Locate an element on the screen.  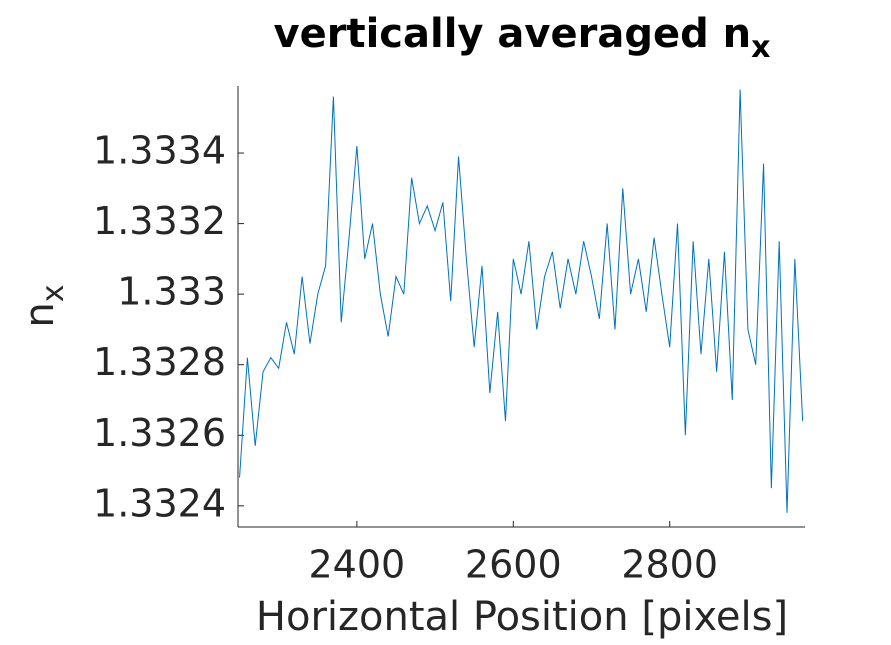
y-tick-label: 1.3324 is located at coordinates (159, 503).